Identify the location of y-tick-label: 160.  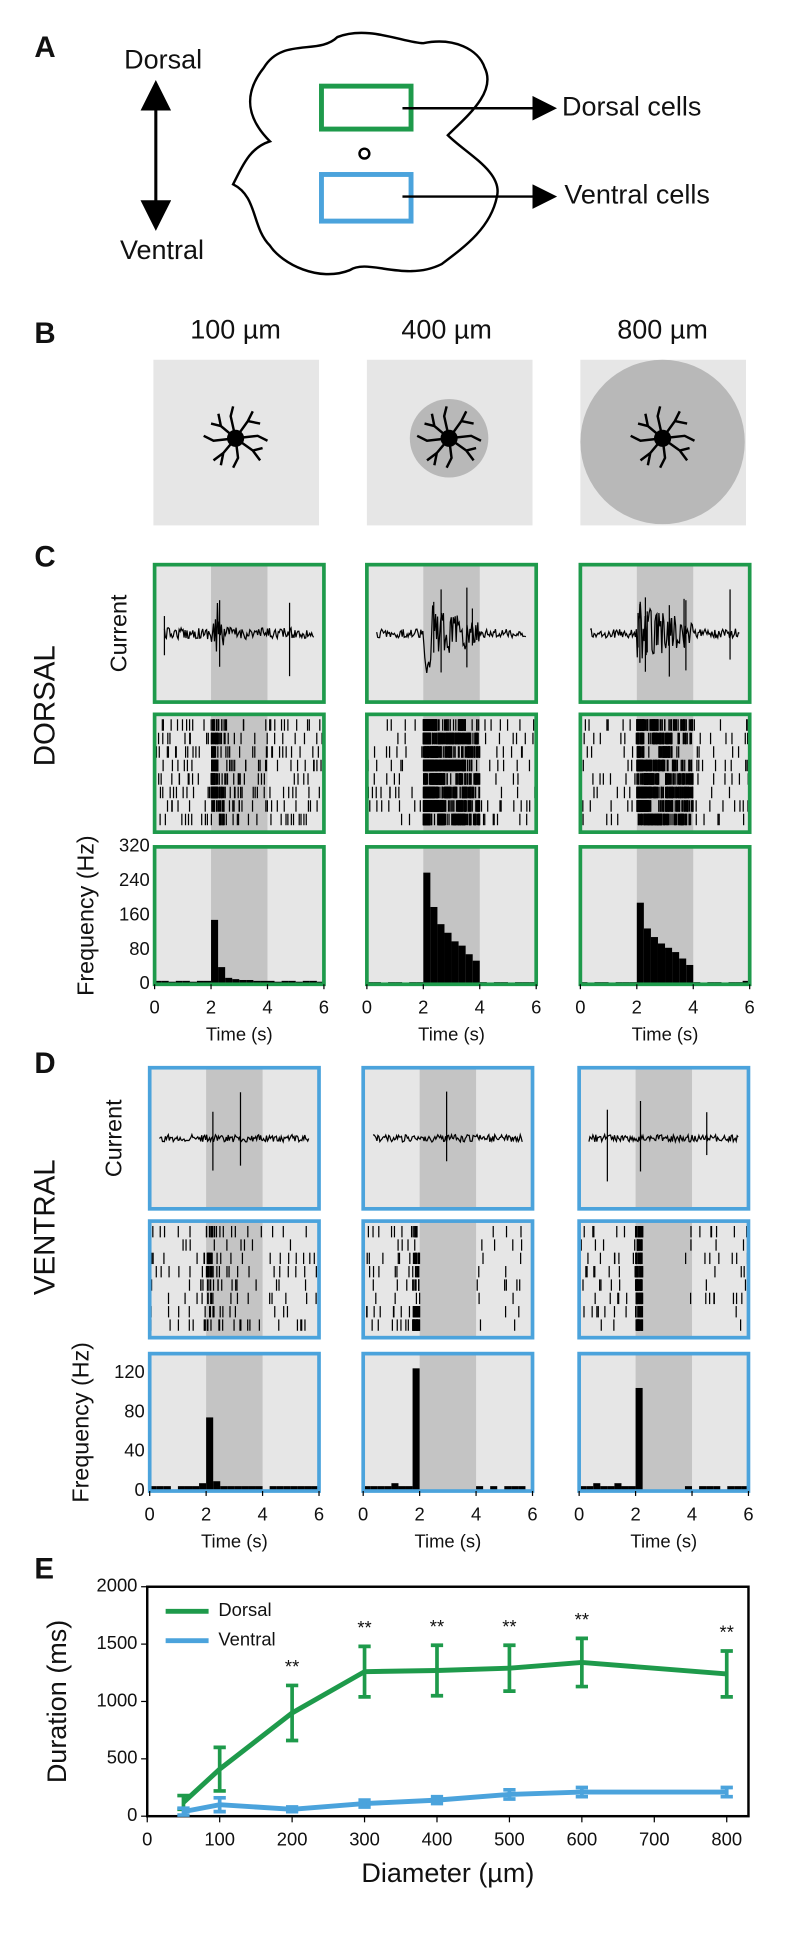
(134, 913).